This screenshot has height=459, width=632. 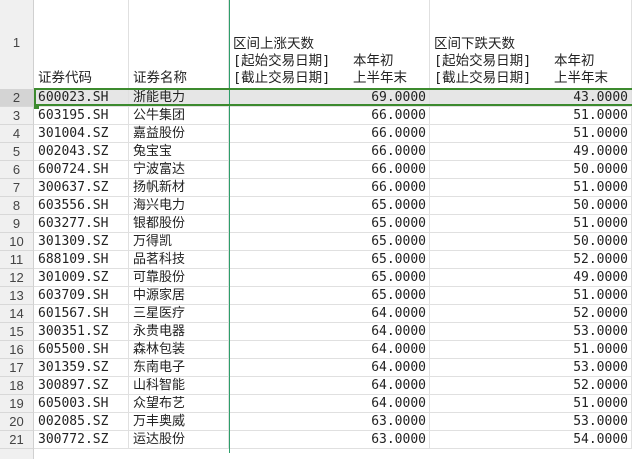 I want to click on cell-name: 永贵电器, so click(x=179, y=332).